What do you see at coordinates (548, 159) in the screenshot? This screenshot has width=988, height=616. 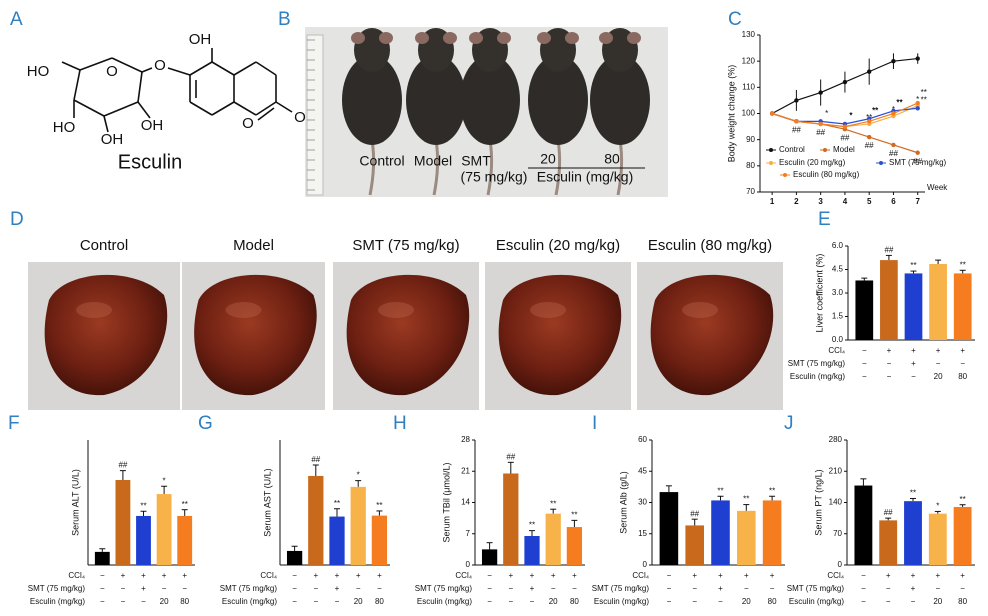 I see `group-label: 20` at bounding box center [548, 159].